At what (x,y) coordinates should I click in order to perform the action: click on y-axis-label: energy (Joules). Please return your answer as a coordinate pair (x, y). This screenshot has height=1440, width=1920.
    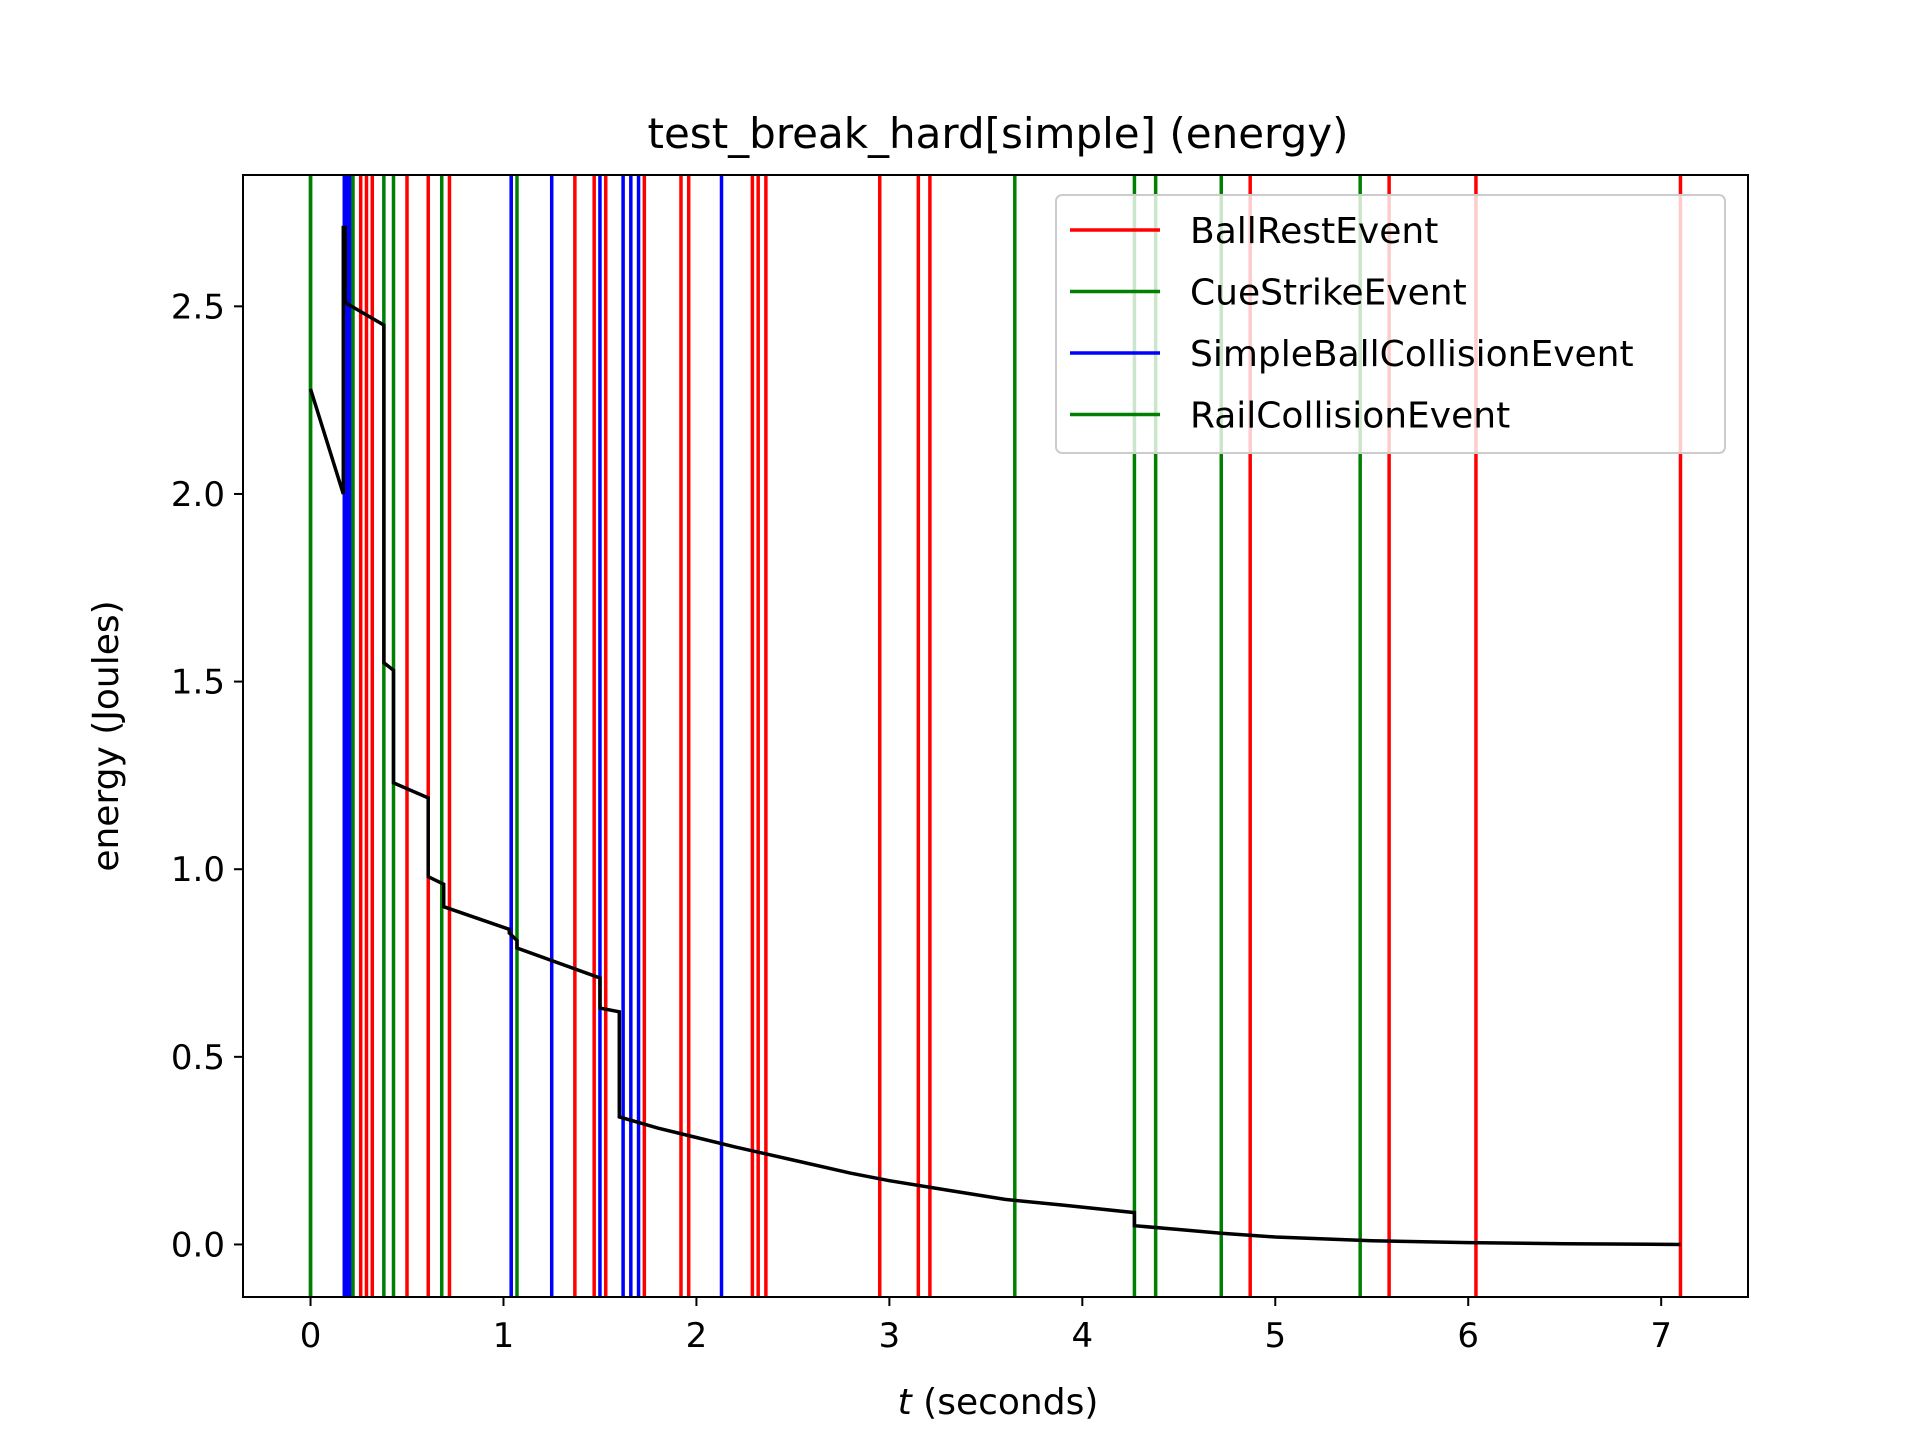
    Looking at the image, I should click on (106, 735).